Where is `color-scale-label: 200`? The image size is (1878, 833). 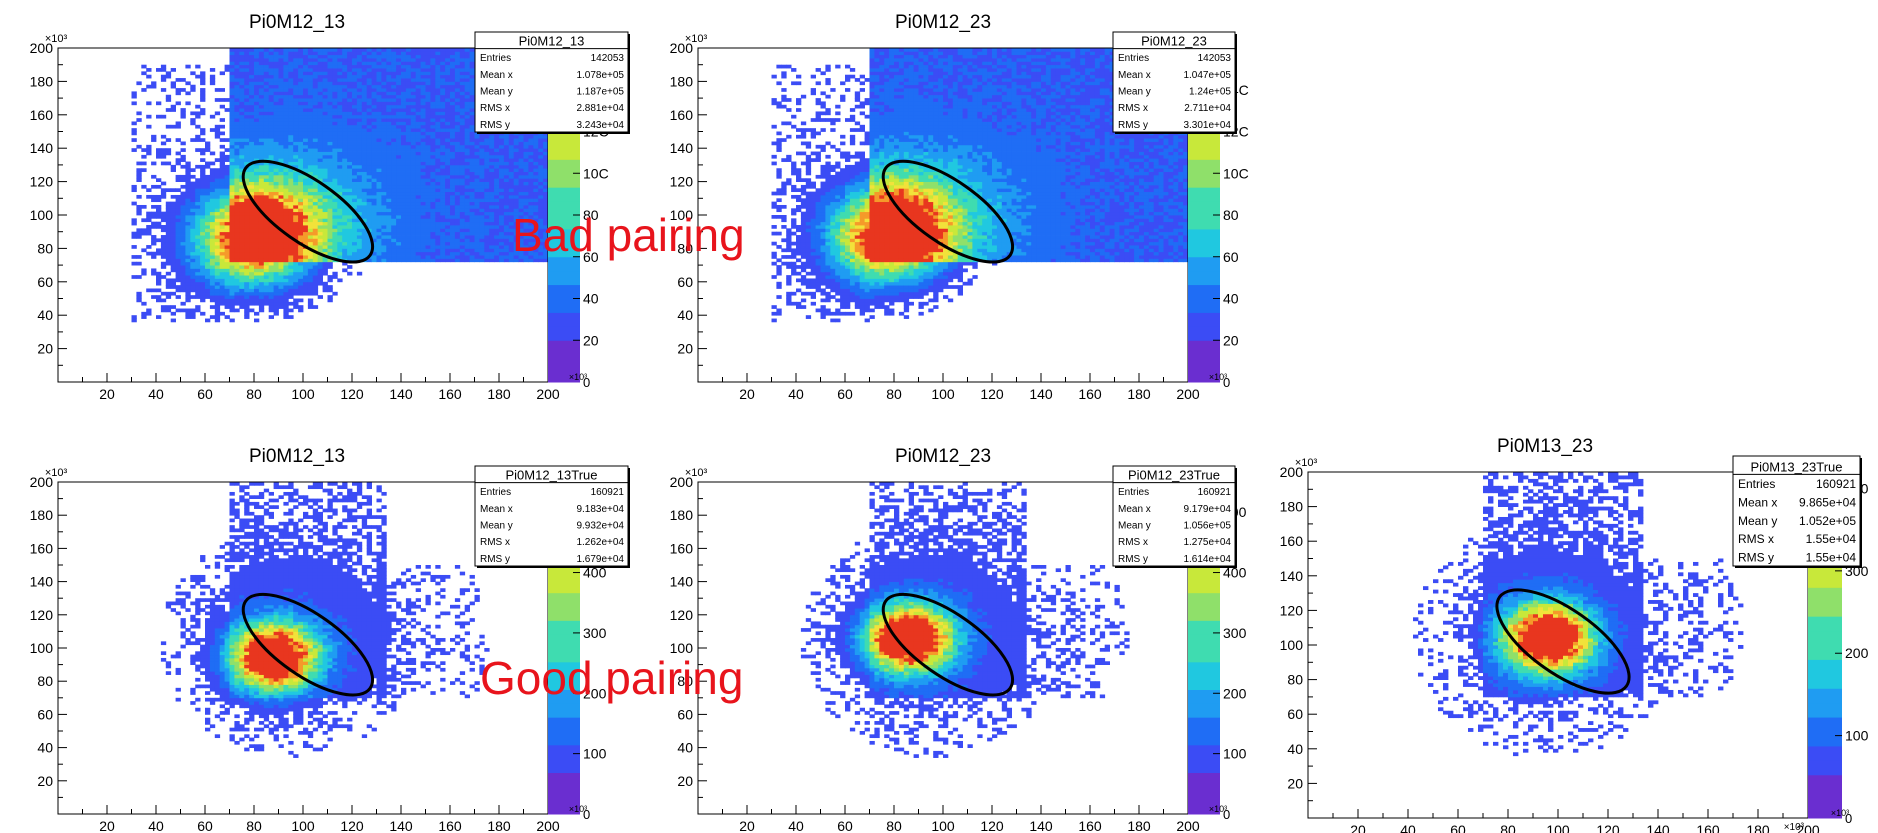 color-scale-label: 200 is located at coordinates (1235, 693).